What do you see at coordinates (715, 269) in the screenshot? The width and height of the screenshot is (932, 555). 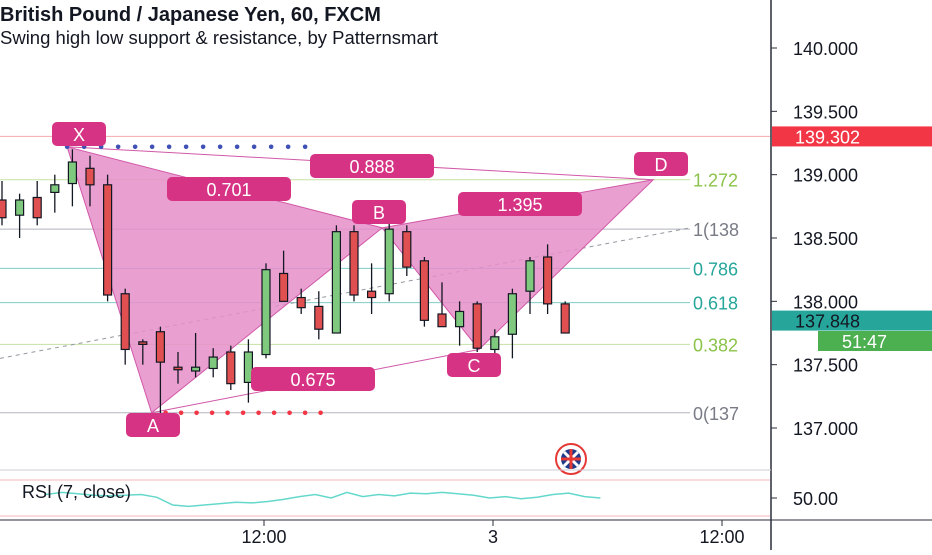 I see `fib-level-label: 0.786` at bounding box center [715, 269].